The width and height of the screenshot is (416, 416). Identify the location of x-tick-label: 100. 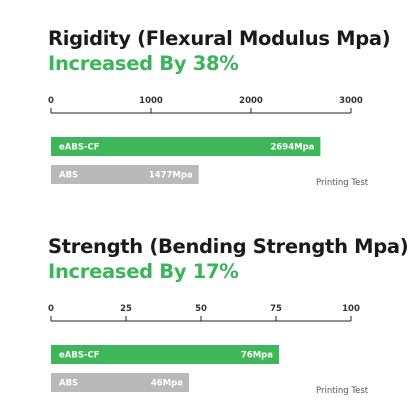
(351, 309).